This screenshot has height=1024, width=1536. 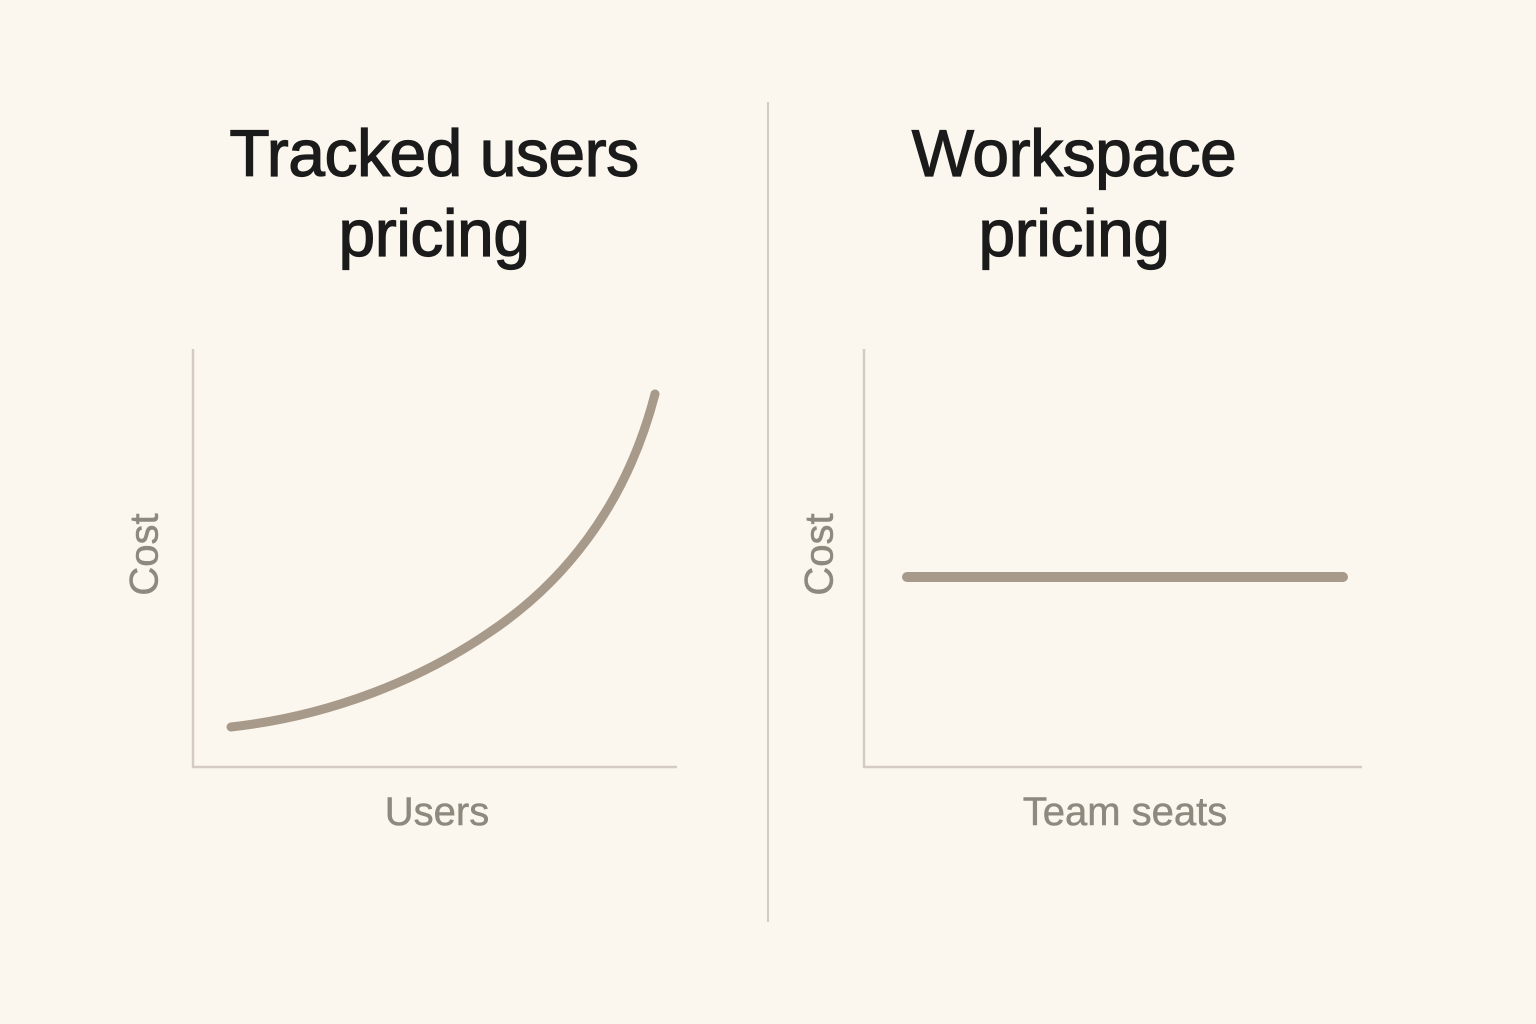 I want to click on right-chart-title: Workspace pricing, so click(x=1074, y=193).